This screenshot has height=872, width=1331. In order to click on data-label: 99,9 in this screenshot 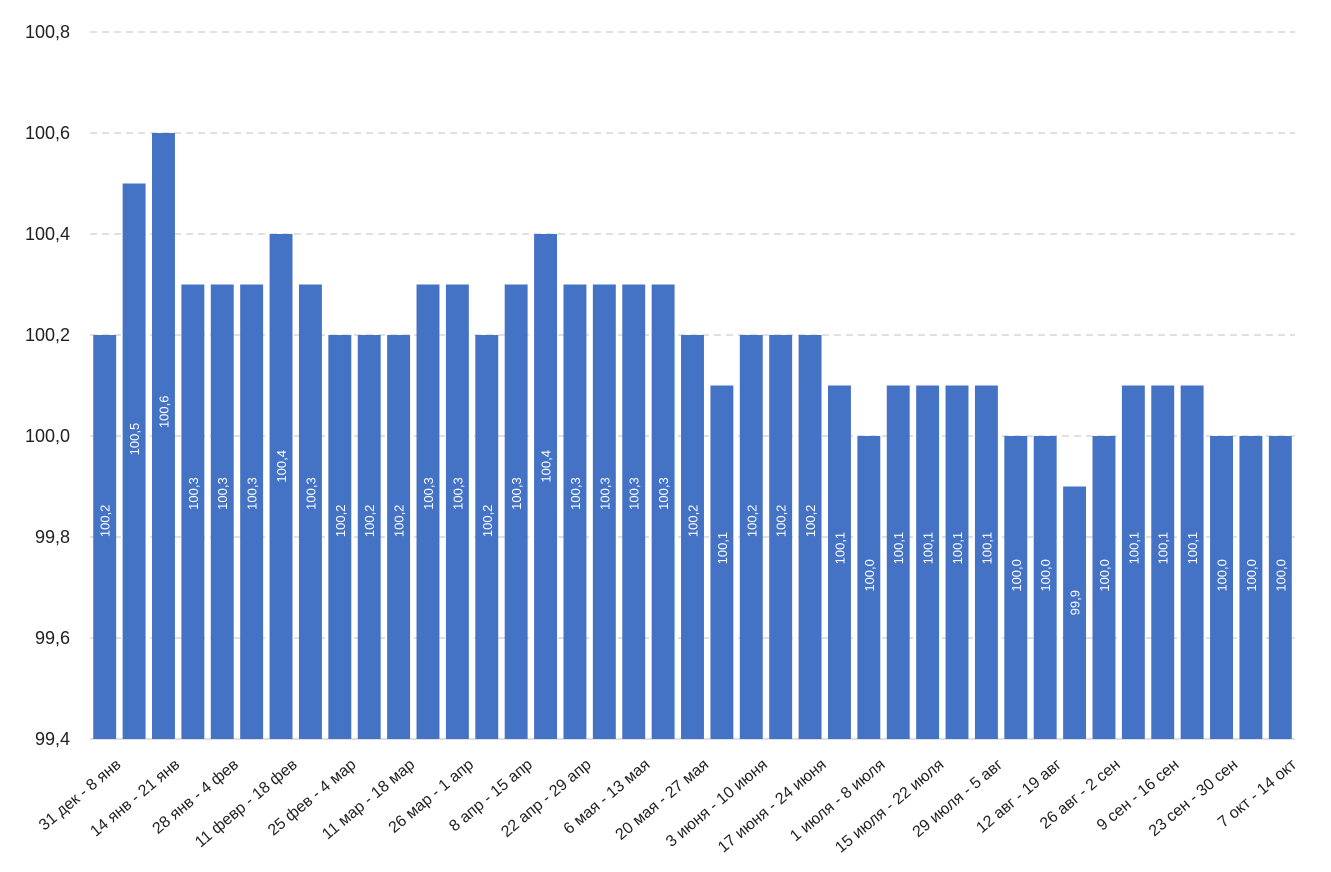, I will do `click(1075, 602)`.